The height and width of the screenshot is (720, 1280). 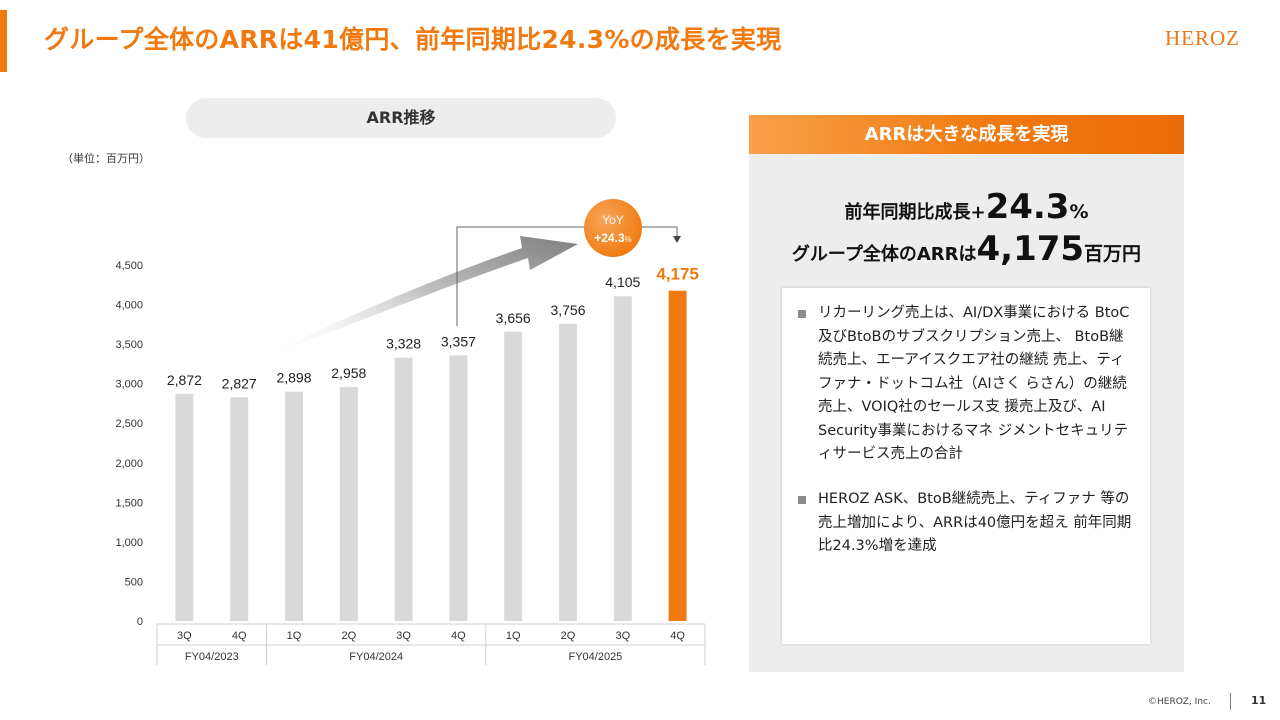 I want to click on growth-highlight-unit: %, so click(x=1079, y=212).